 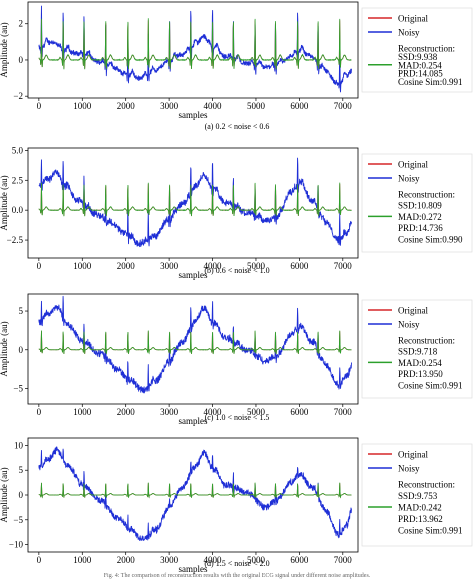 I want to click on legend-metric: PRD:13.962, so click(x=420, y=519).